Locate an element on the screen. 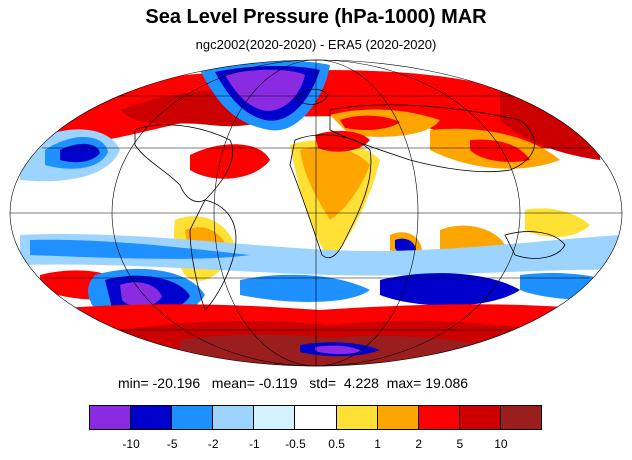 The image size is (632, 460). max-label: max= is located at coordinates (404, 383).